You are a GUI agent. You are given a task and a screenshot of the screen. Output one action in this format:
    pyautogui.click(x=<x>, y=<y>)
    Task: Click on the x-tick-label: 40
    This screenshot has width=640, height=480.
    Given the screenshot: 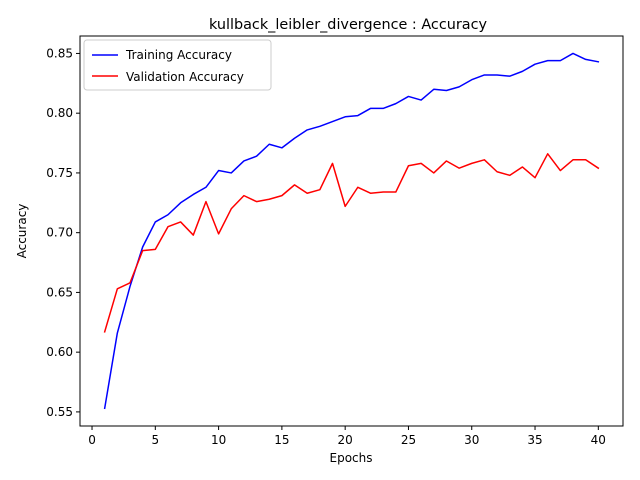 What is the action you would take?
    pyautogui.click(x=598, y=440)
    